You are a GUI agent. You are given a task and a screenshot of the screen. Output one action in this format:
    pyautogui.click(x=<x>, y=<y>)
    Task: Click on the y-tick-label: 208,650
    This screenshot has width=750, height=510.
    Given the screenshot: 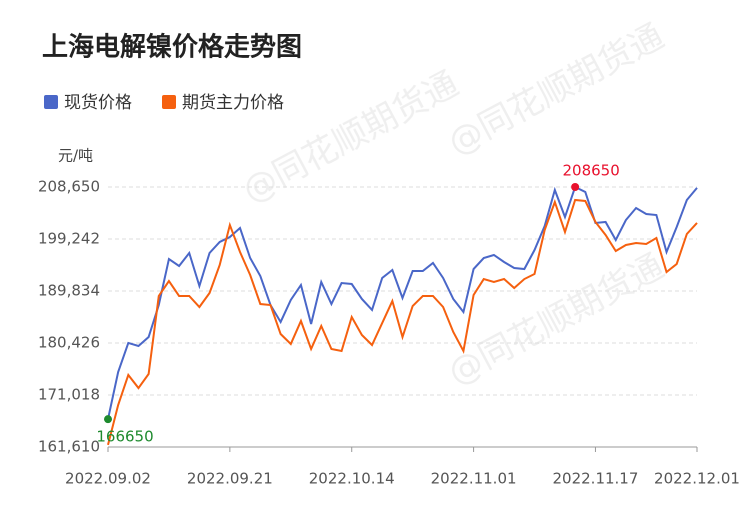 What is the action you would take?
    pyautogui.click(x=69, y=187)
    